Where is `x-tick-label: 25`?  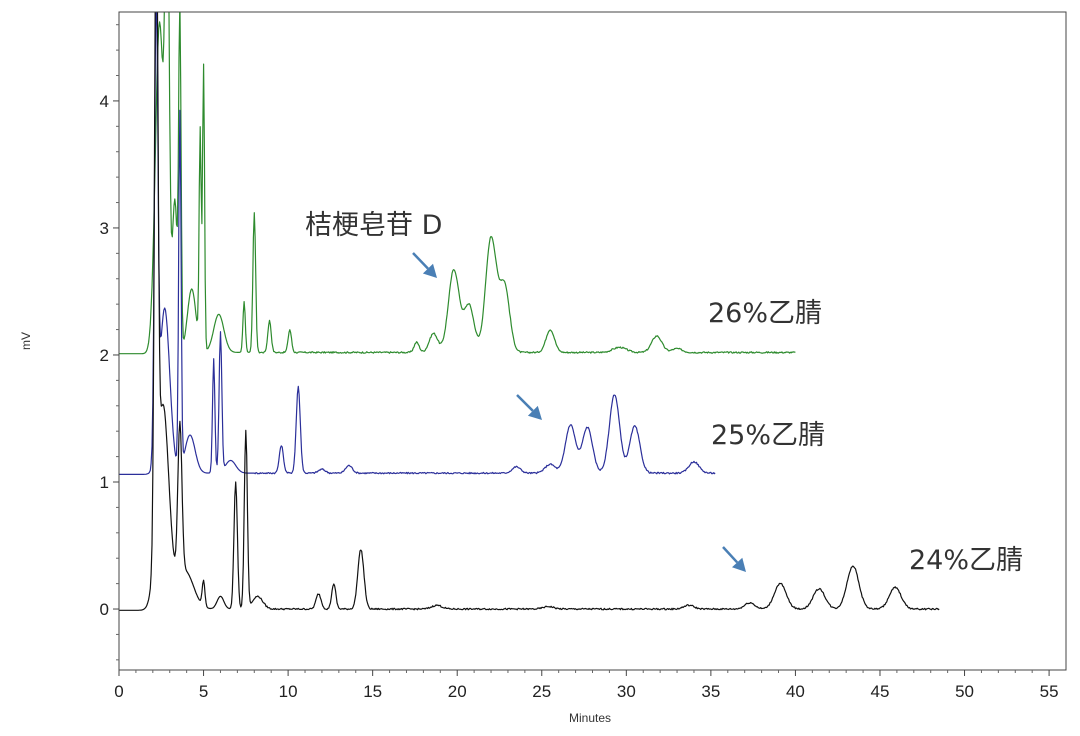 x-tick-label: 25 is located at coordinates (541, 691).